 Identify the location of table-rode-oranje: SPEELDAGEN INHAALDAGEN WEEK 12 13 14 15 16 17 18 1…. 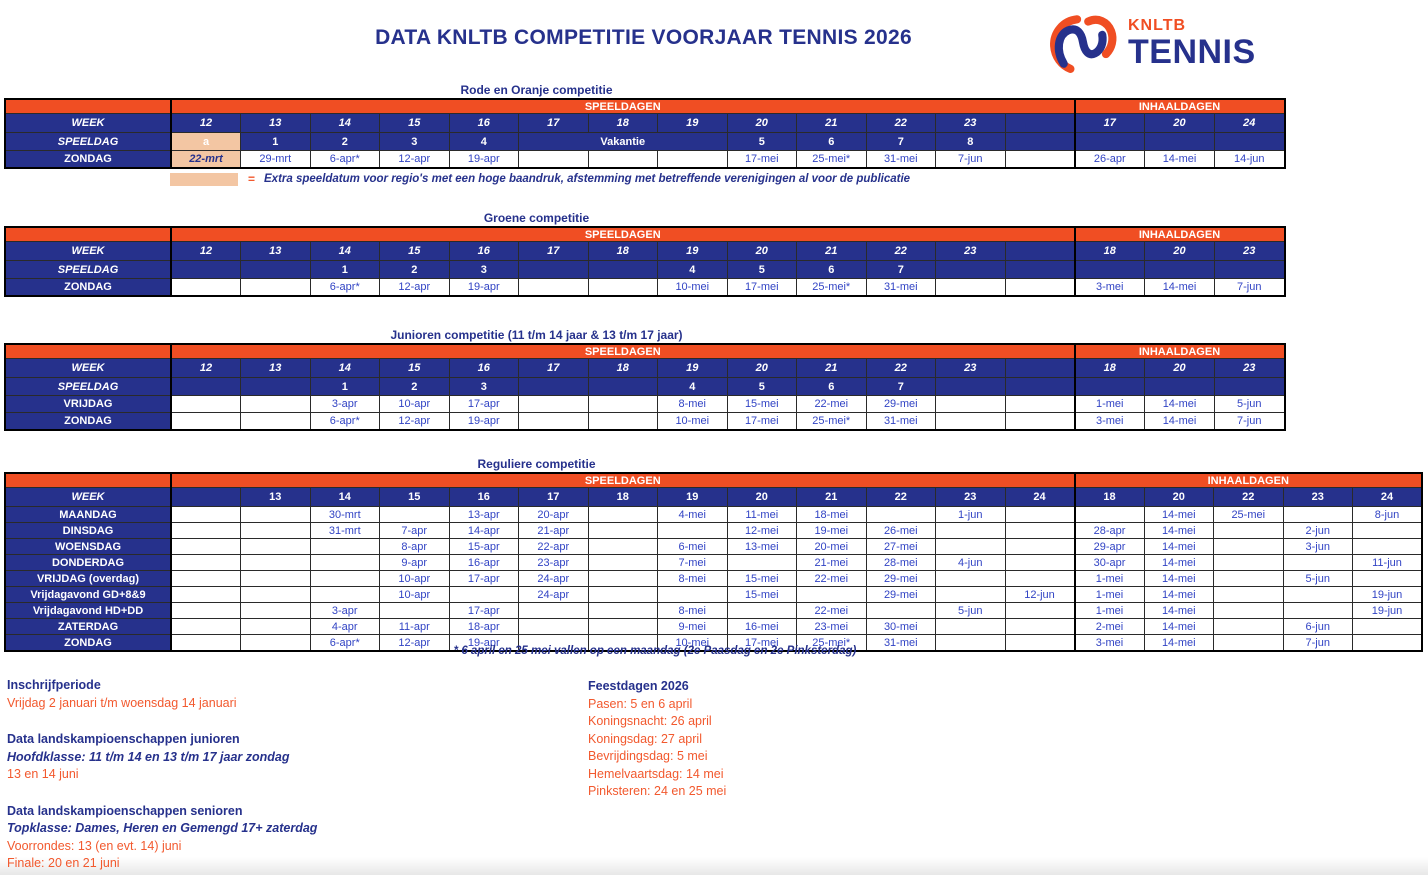
(645, 142).